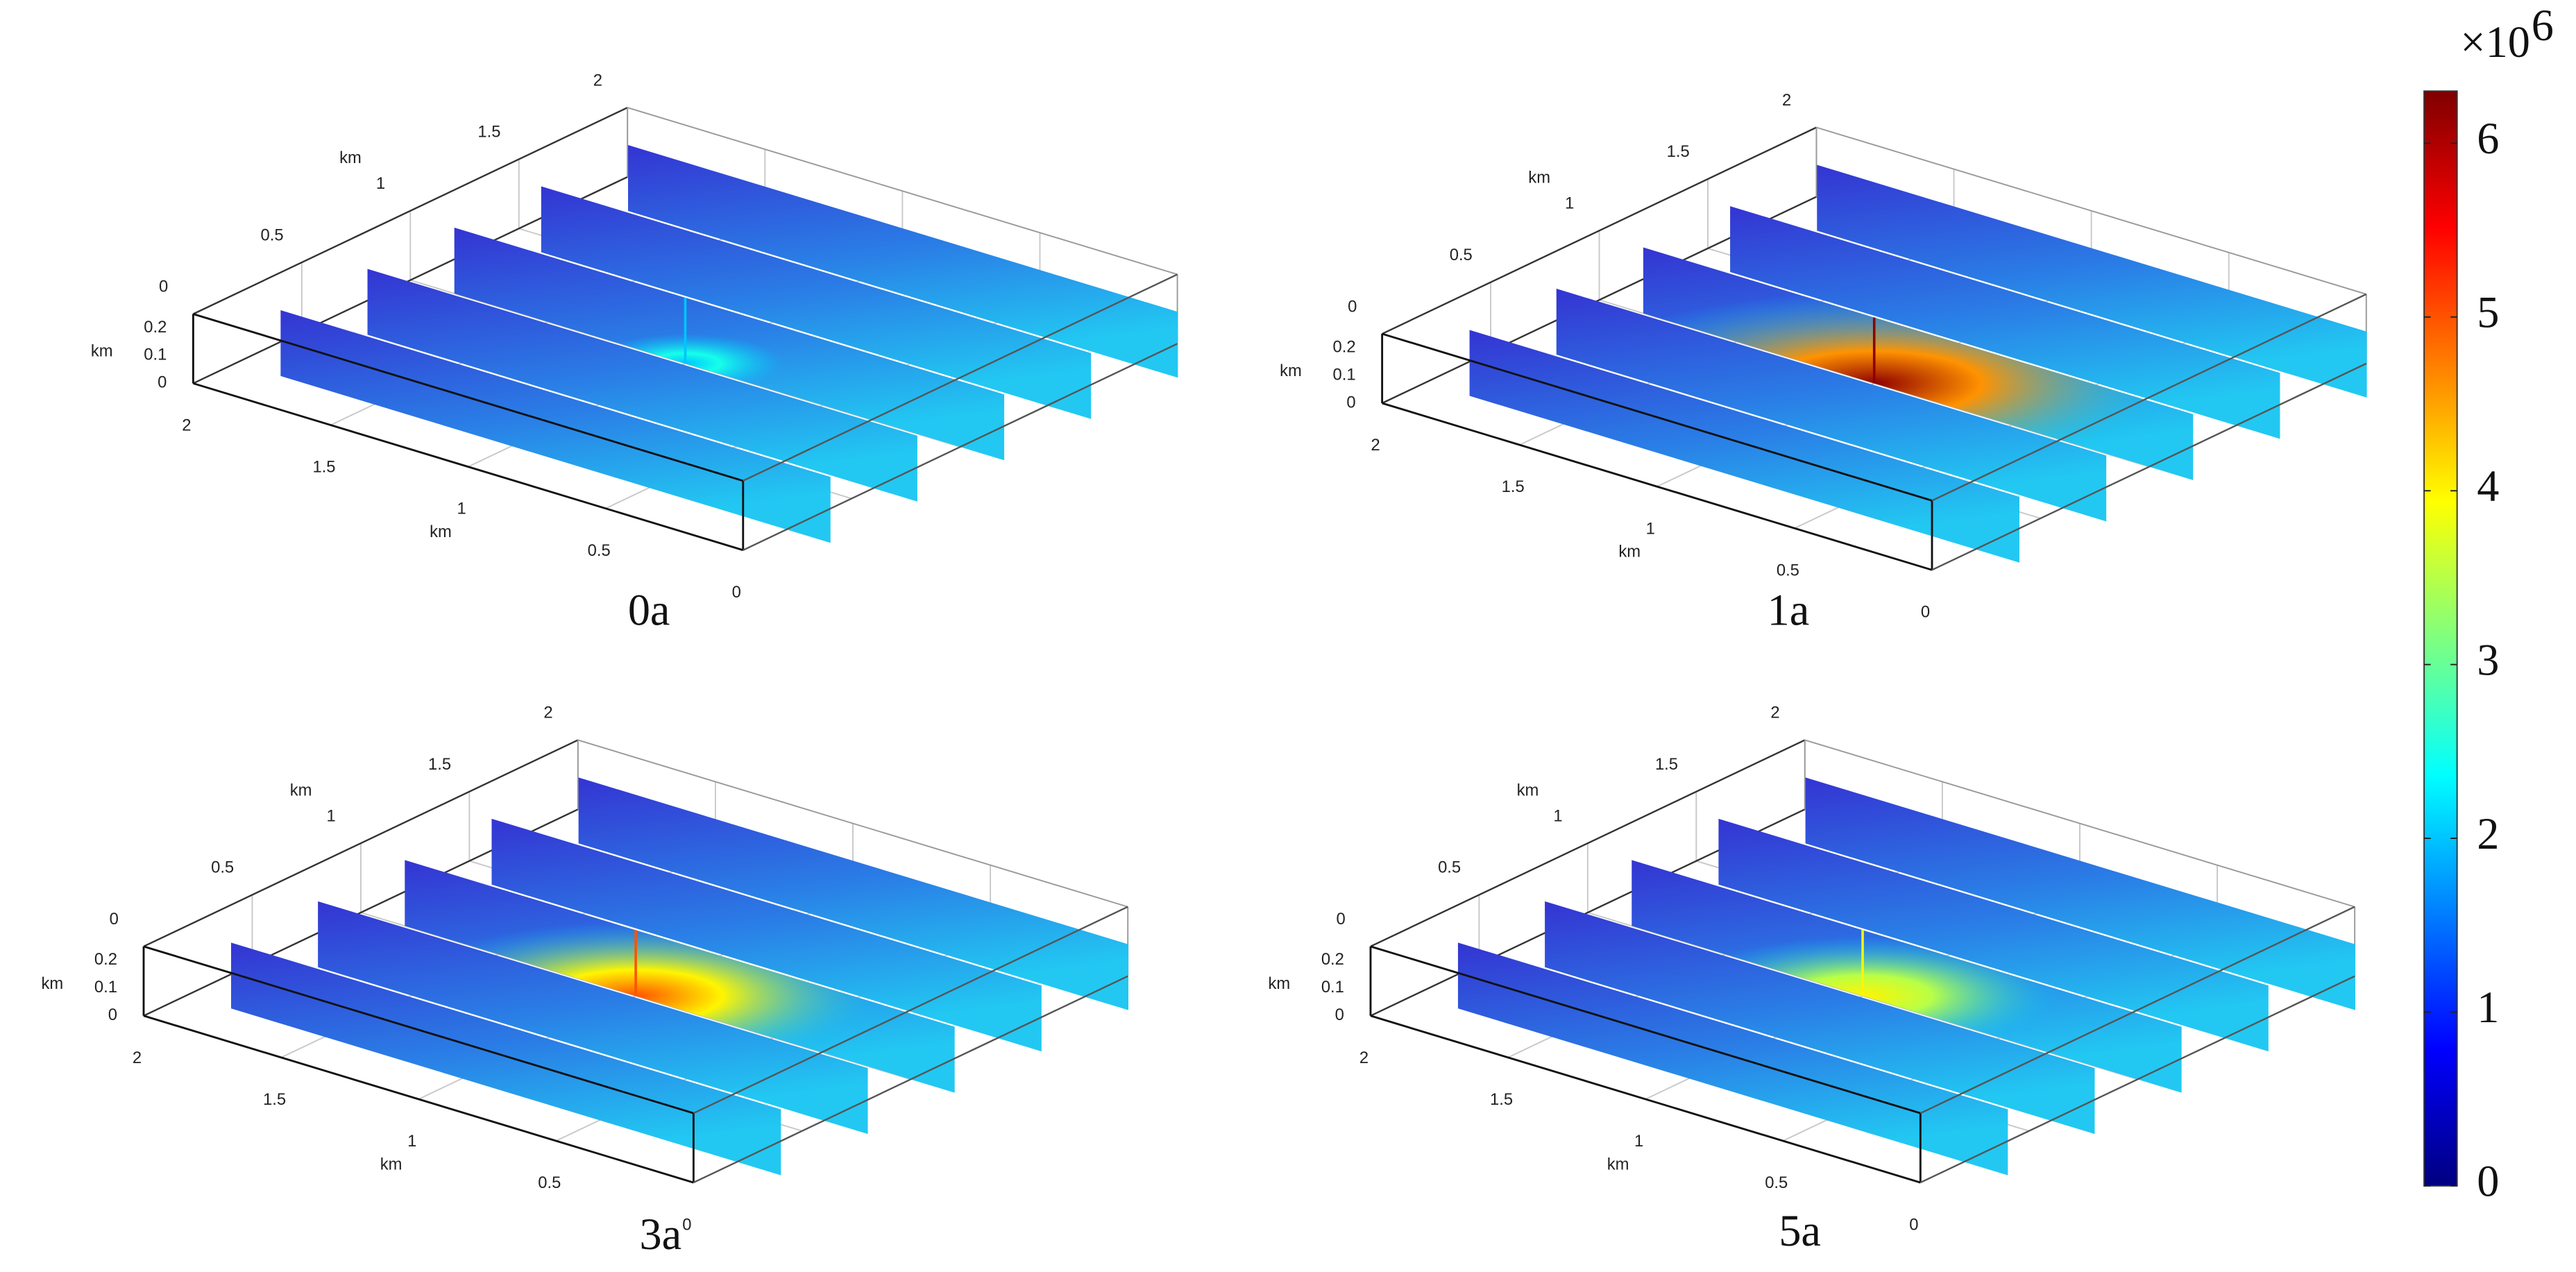 The height and width of the screenshot is (1272, 2576). Describe the element at coordinates (2488, 1181) in the screenshot. I see `colorbar-tick-label: 0` at that location.